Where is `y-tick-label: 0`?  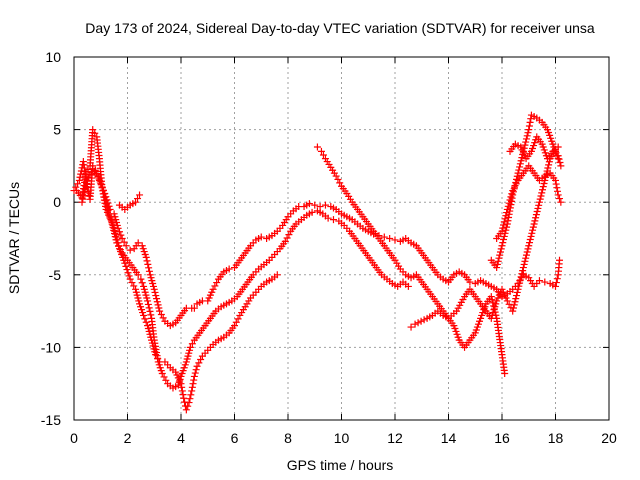
y-tick-label: 0 is located at coordinates (57, 202).